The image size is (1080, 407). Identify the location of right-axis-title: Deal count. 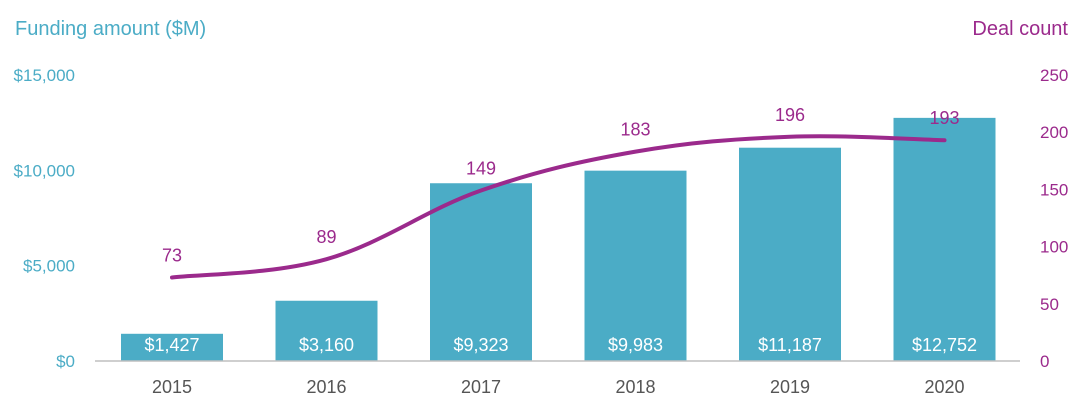
(1020, 29).